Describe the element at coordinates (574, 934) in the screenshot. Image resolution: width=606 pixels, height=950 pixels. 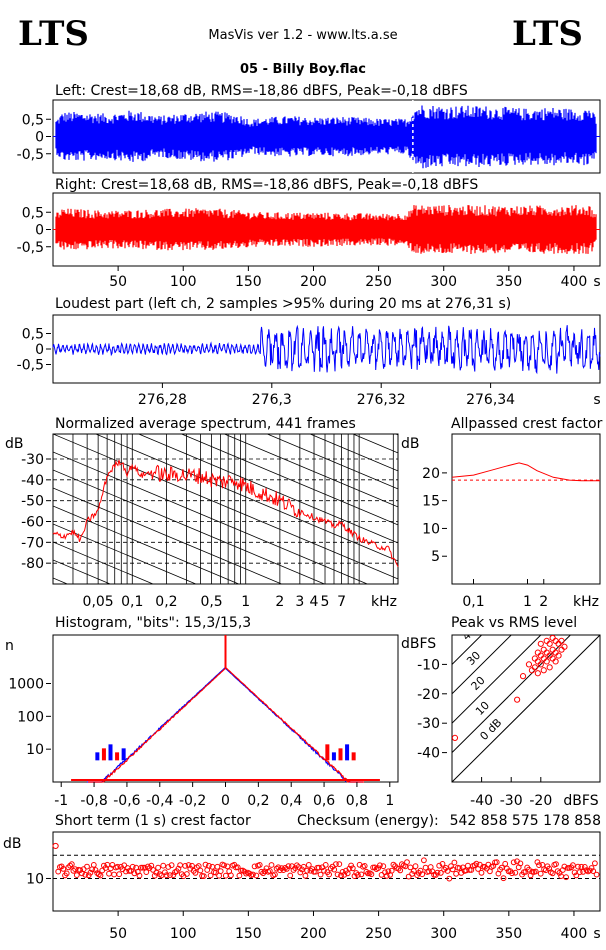
I see `short-term-xtick-label: 400` at that location.